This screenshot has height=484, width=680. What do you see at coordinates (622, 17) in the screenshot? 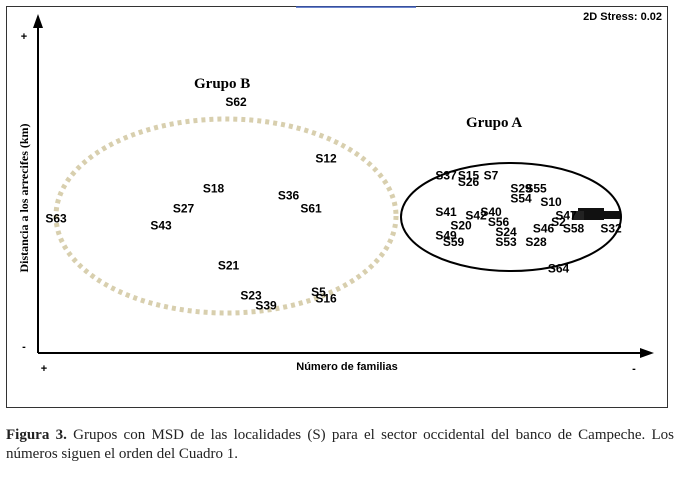
I see `stress-label: 2D Stress: 0.02` at bounding box center [622, 17].